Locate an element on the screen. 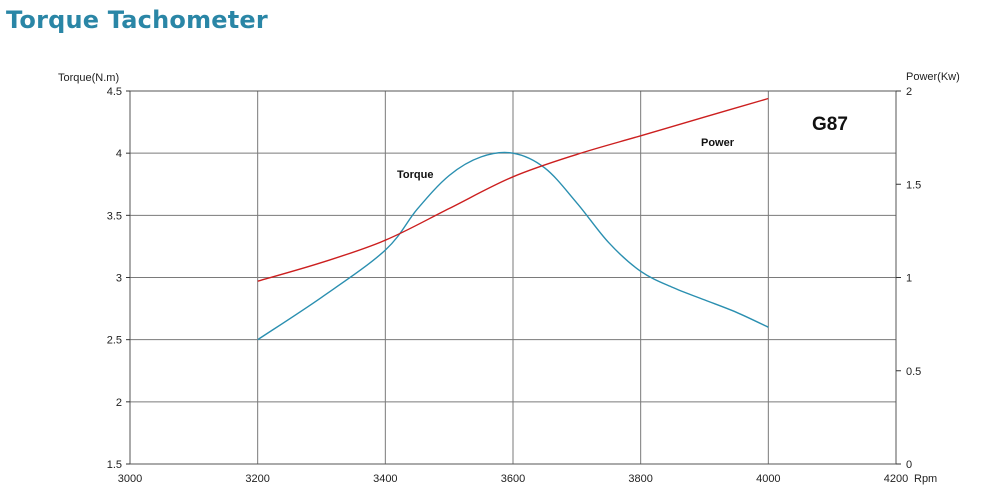  x-tick-label: 3800 is located at coordinates (640, 479).